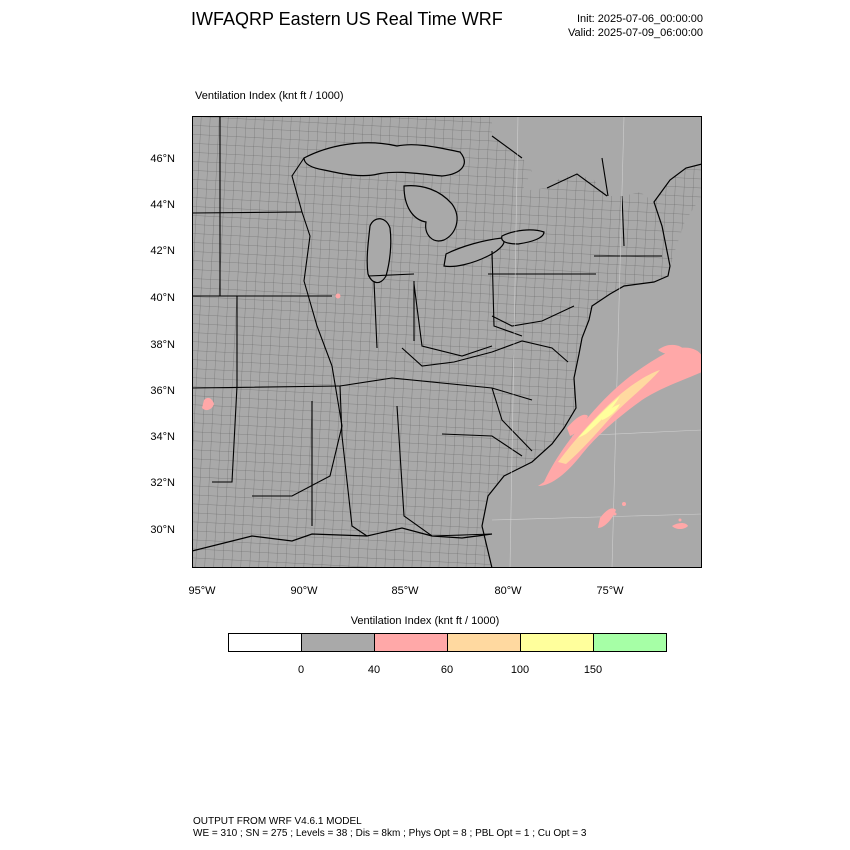  I want to click on valid-time: Valid: 2025-07-09_06:00:00, so click(635, 33).